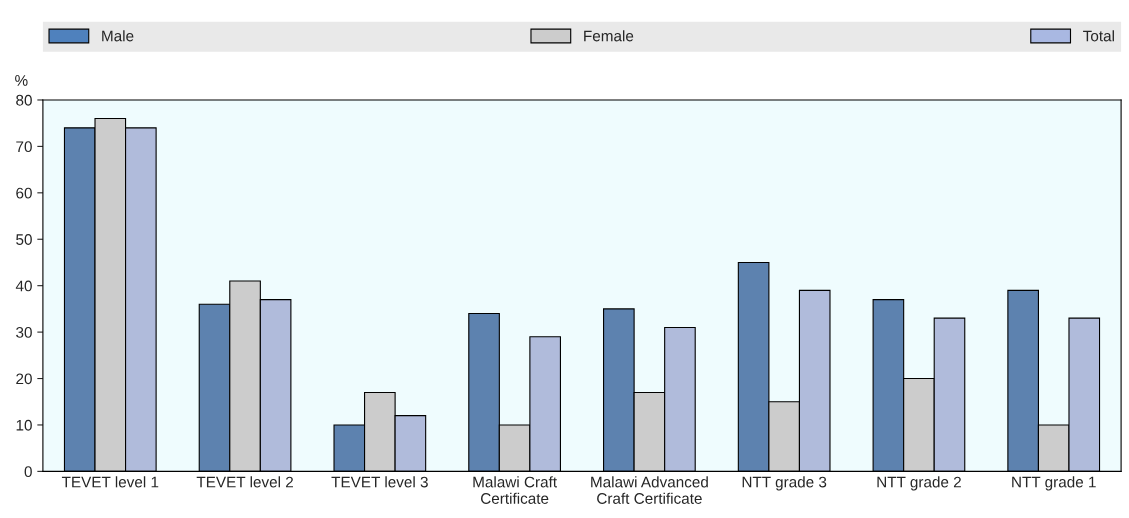 The height and width of the screenshot is (518, 1129). Describe the element at coordinates (24, 239) in the screenshot. I see `y-tick-label: 50` at that location.